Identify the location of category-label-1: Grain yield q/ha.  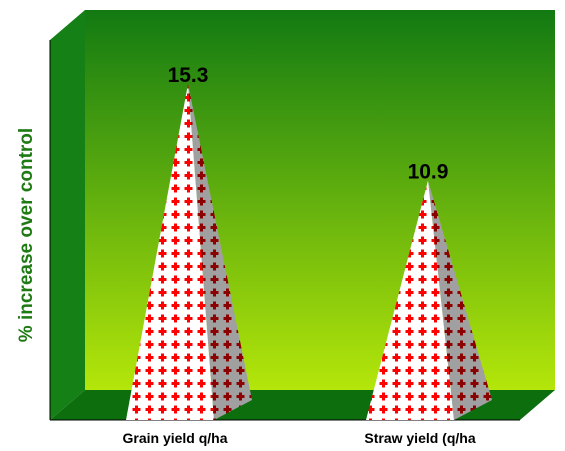
(174, 438).